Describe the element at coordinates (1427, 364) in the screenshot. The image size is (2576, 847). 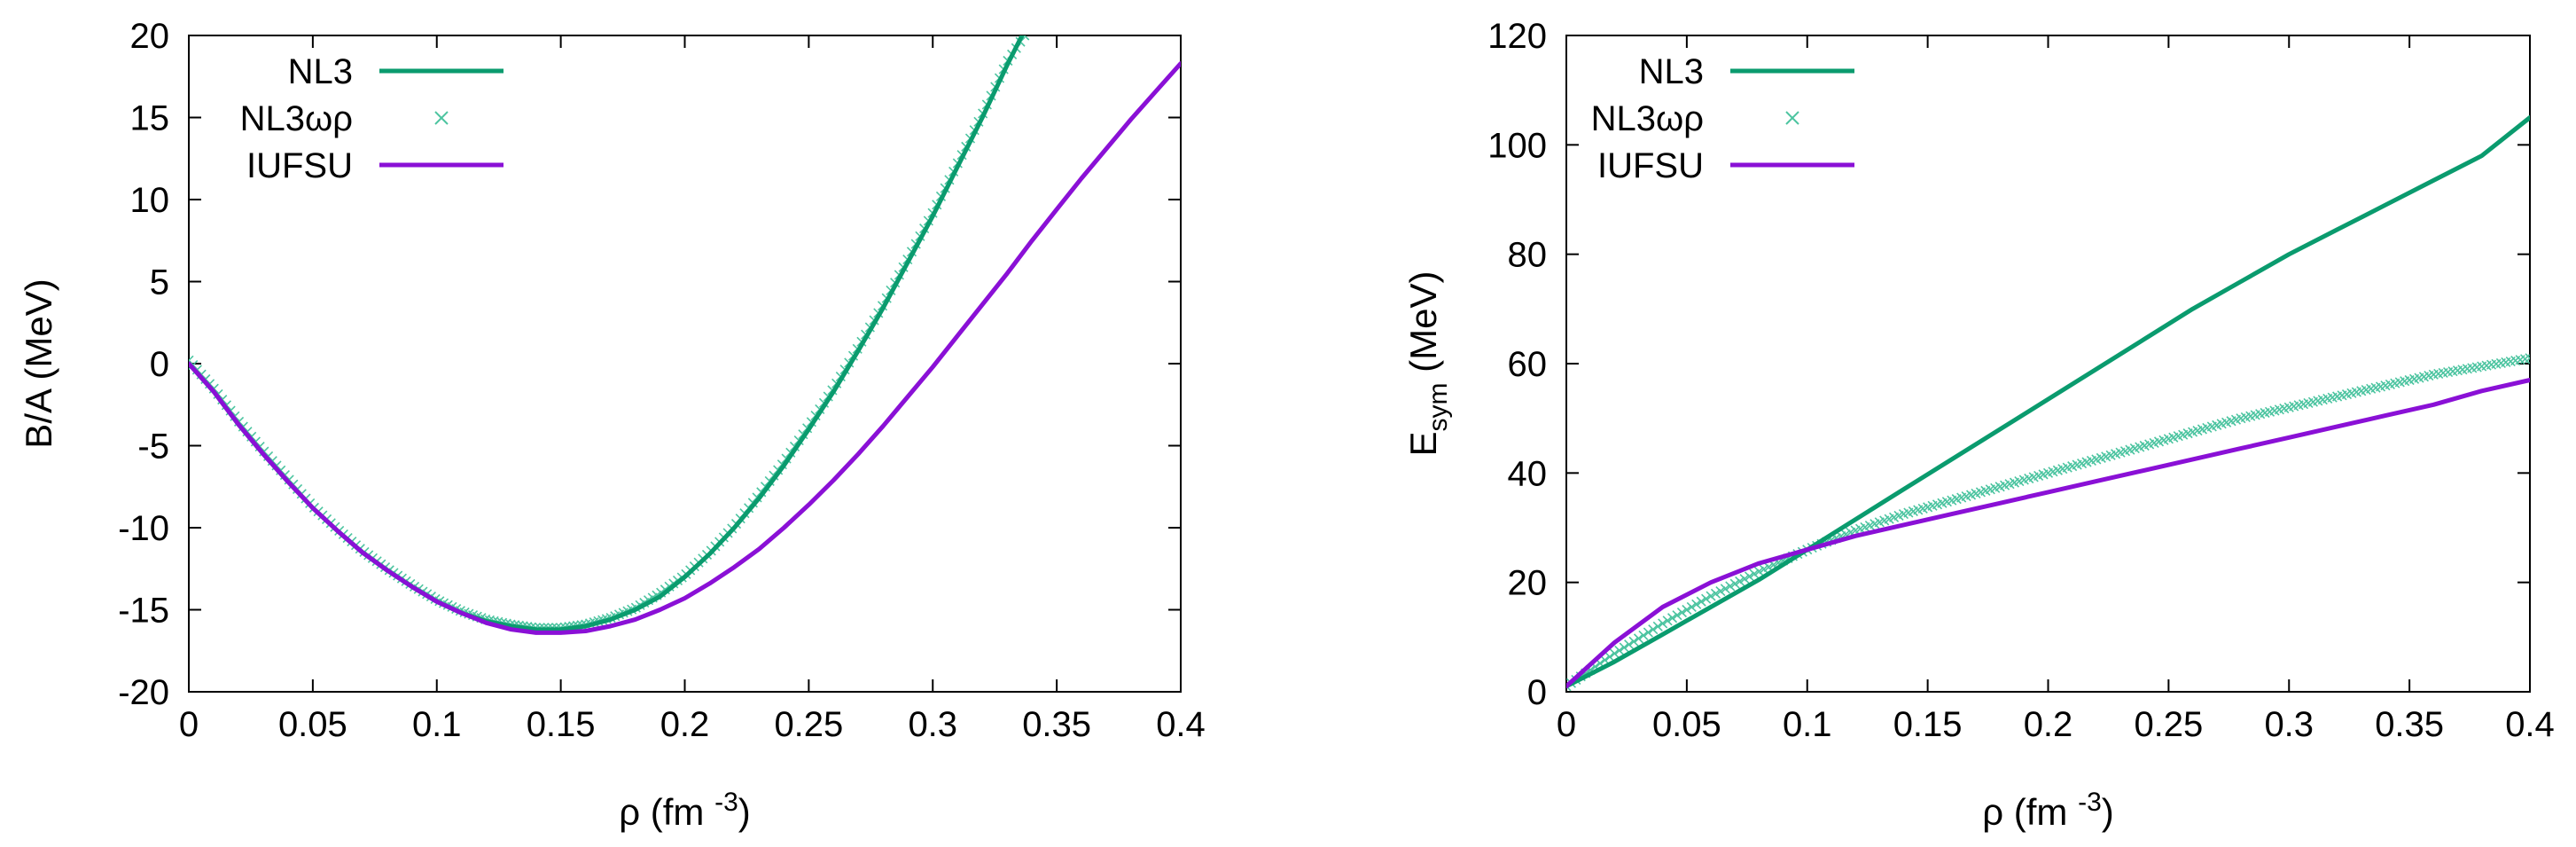
I see `y-axis-label: Esym (MeV)` at that location.